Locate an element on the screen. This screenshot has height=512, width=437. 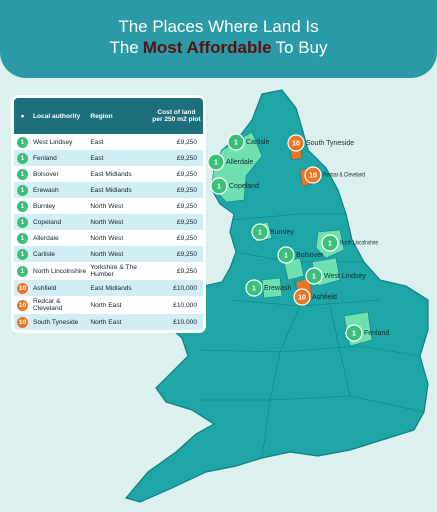
marker-label: Copeland is located at coordinates (244, 186).